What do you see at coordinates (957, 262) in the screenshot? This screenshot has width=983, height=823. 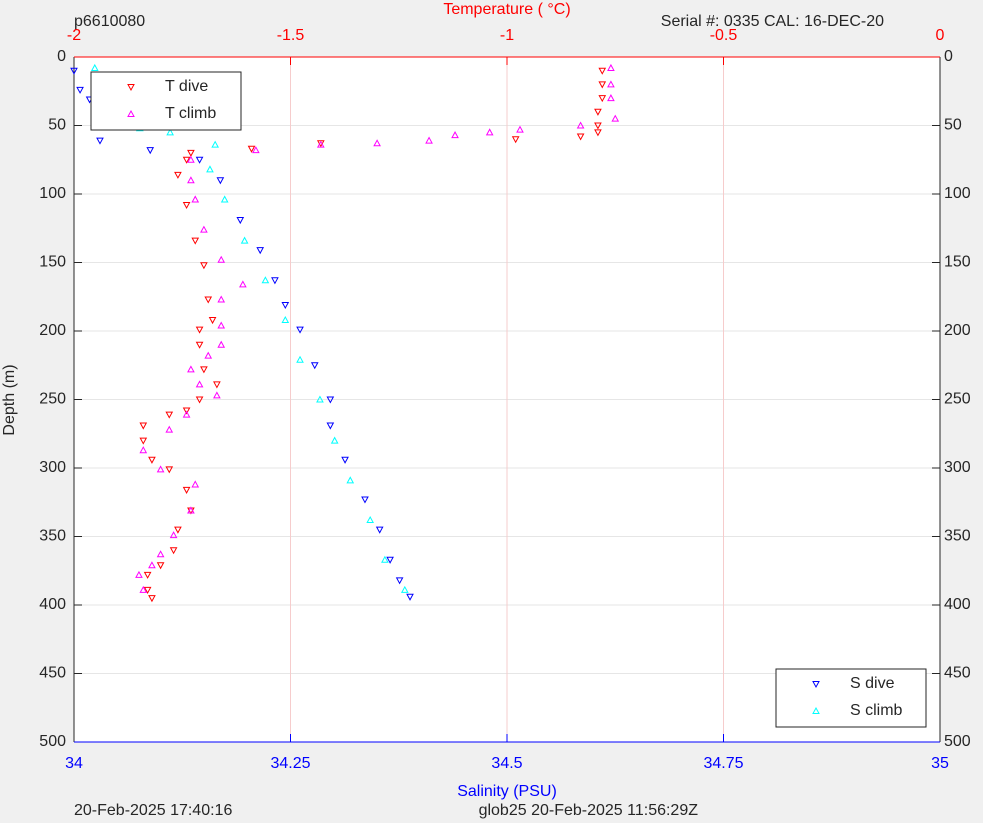 I see `y-tick-label: 150` at bounding box center [957, 262].